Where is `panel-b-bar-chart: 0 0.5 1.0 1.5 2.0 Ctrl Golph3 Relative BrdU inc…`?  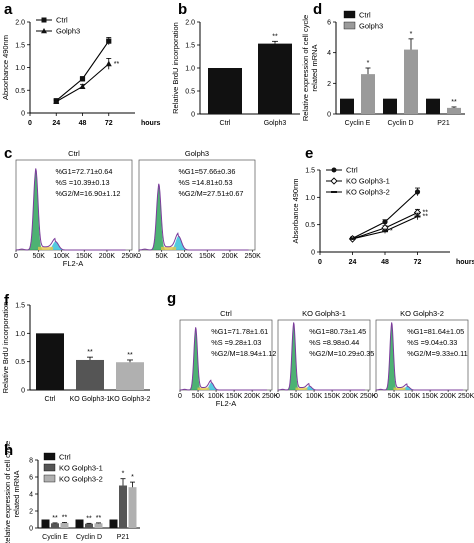 panel-b-bar-chart: 0 0.5 1.0 1.5 2.0 Ctrl Golph3 Relative BrdU inc… is located at coordinates (235, 73).